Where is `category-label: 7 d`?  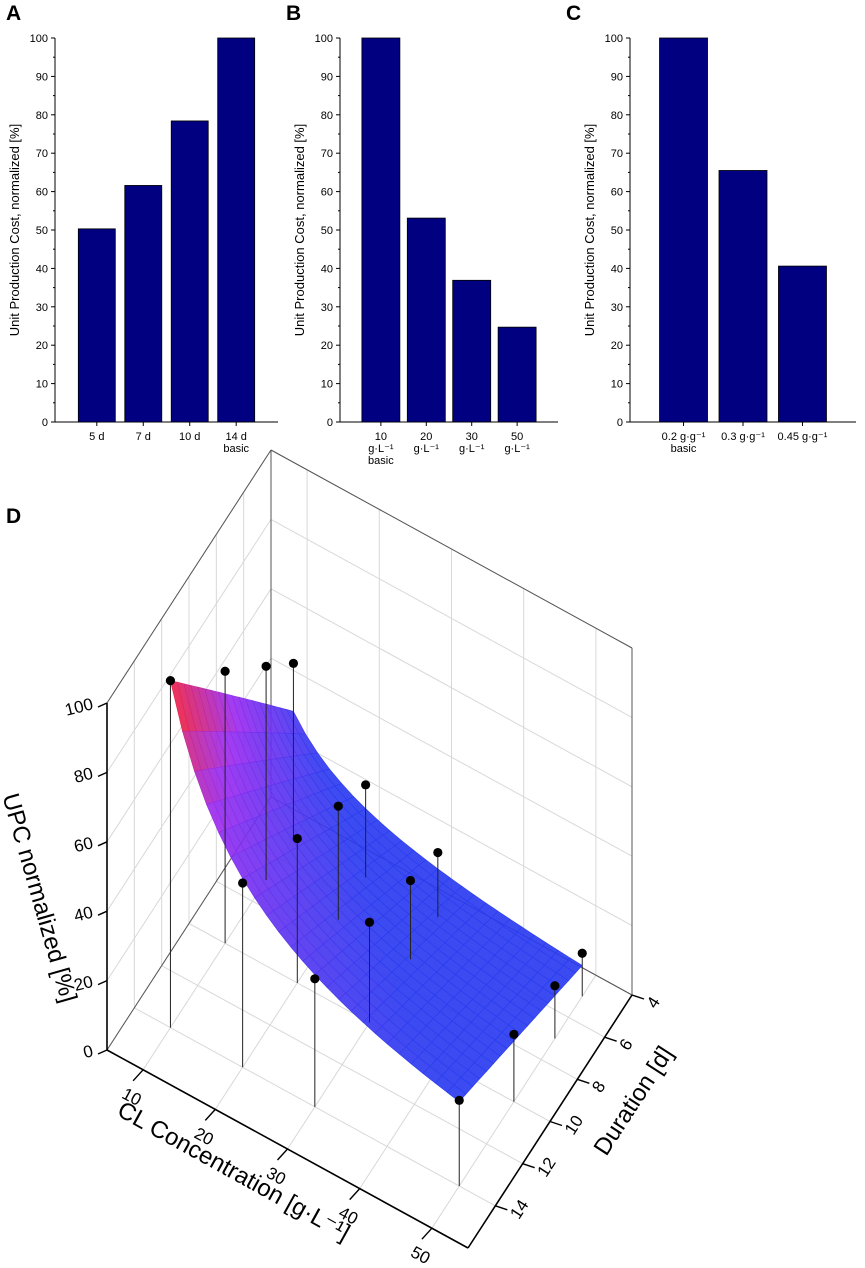 category-label: 7 d is located at coordinates (143, 437).